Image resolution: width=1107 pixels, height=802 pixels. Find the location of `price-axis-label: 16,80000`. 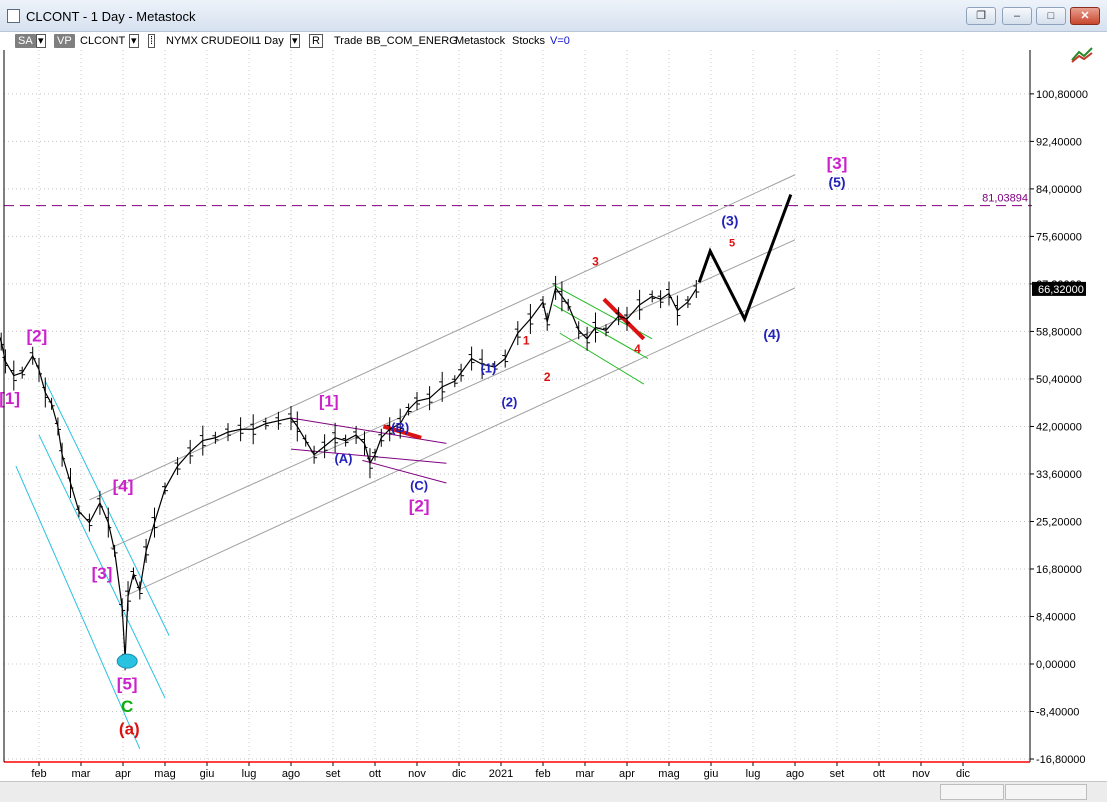

price-axis-label: 16,80000 is located at coordinates (1059, 570).